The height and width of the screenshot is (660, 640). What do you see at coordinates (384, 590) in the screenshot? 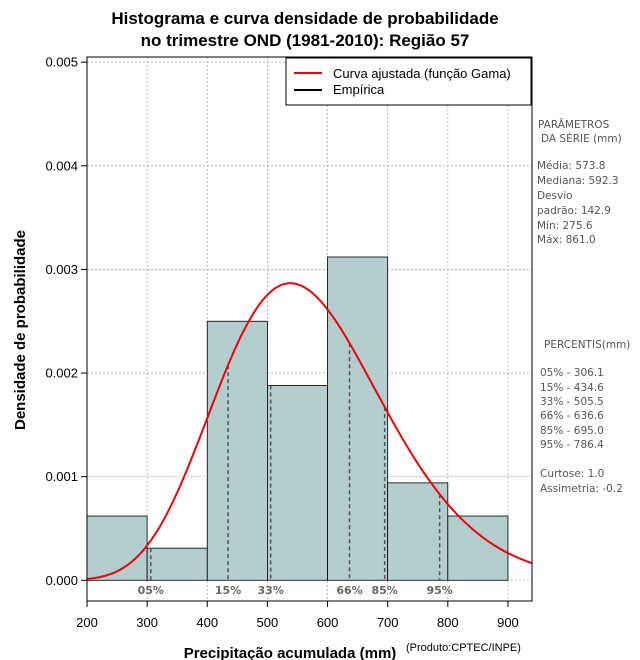
I see `percentile-label: 85%` at bounding box center [384, 590].